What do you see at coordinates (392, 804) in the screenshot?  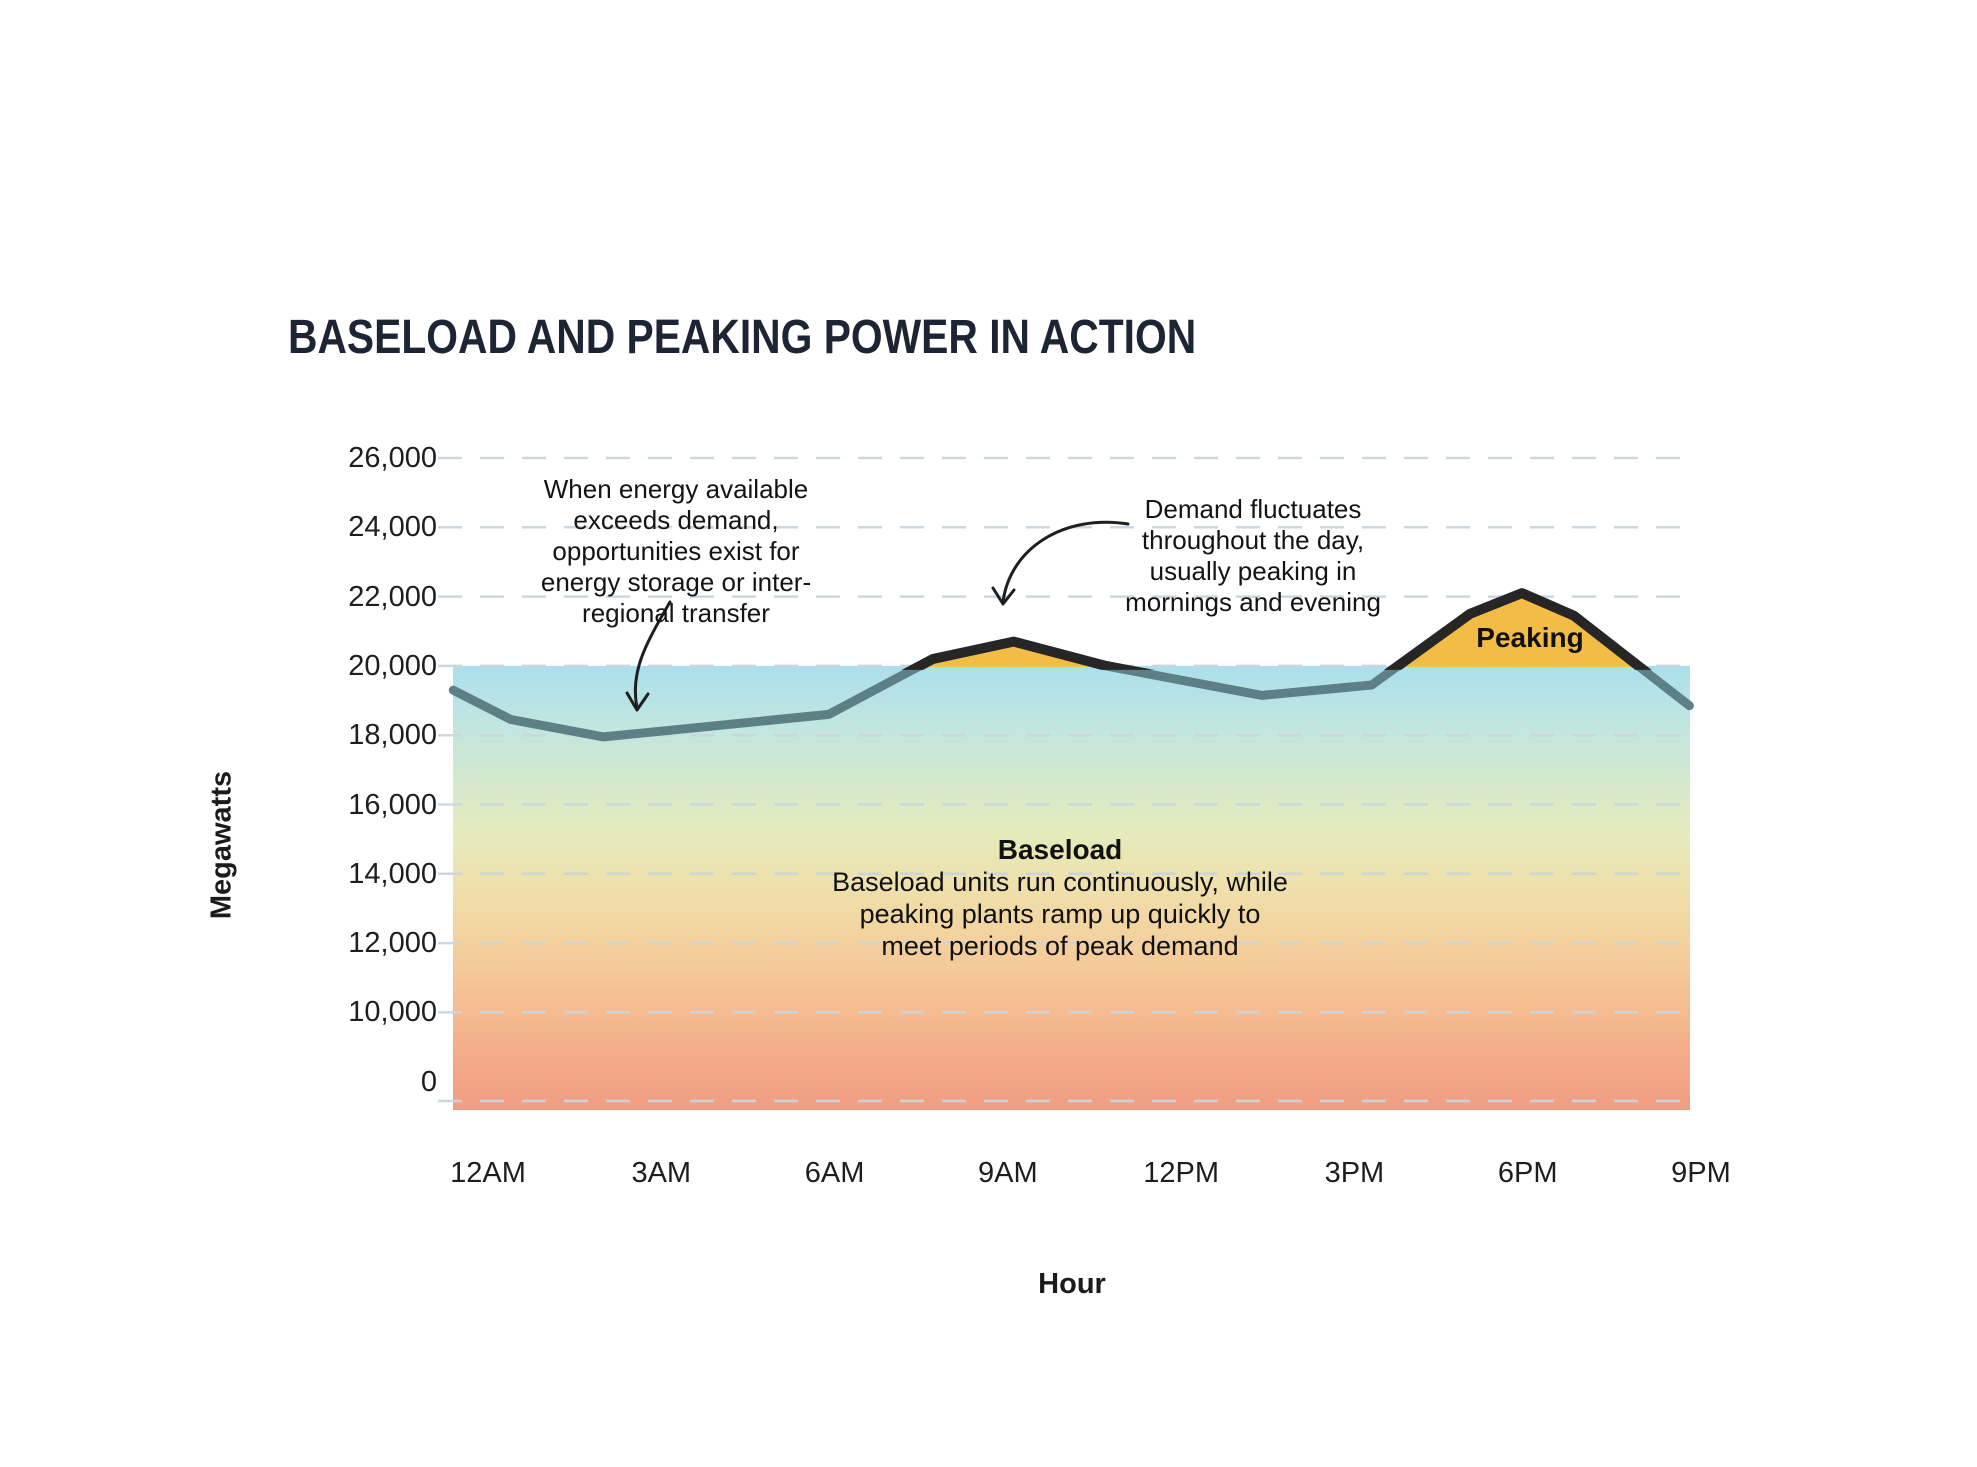 I see `y-tick-label: 16,000` at bounding box center [392, 804].